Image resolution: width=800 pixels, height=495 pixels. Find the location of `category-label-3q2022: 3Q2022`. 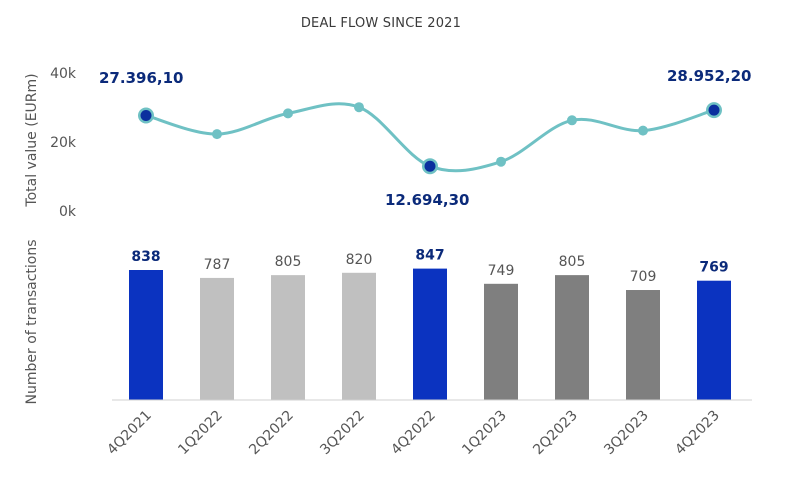

category-label-3q2022: 3Q2022 is located at coordinates (342, 433).